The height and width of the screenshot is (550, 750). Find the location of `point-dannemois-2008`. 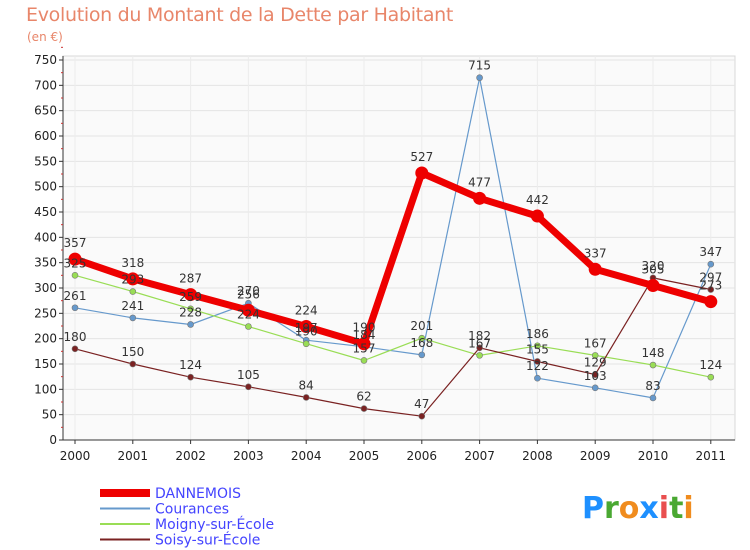

point-dannemois-2008 is located at coordinates (537, 216).